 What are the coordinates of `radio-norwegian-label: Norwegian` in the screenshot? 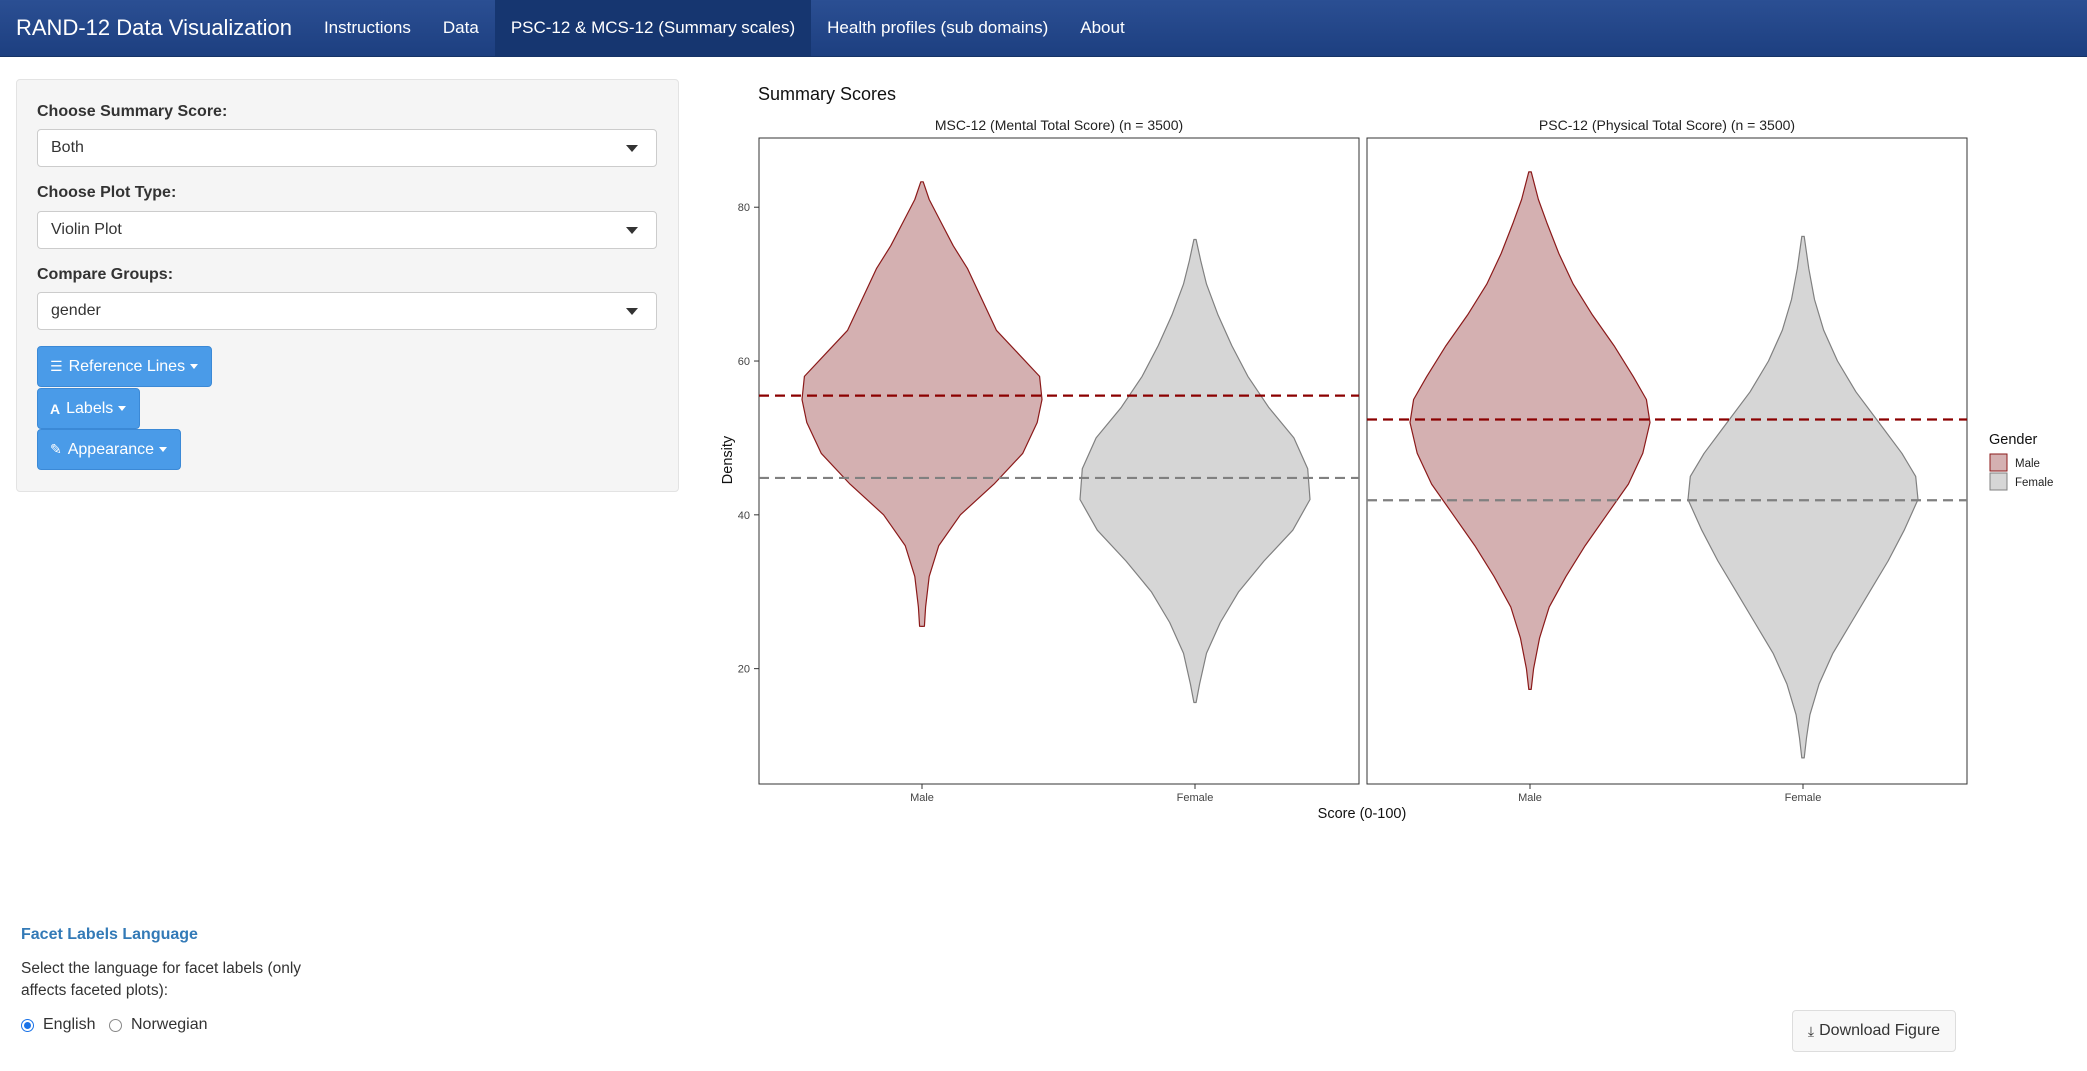 It's located at (169, 1024).